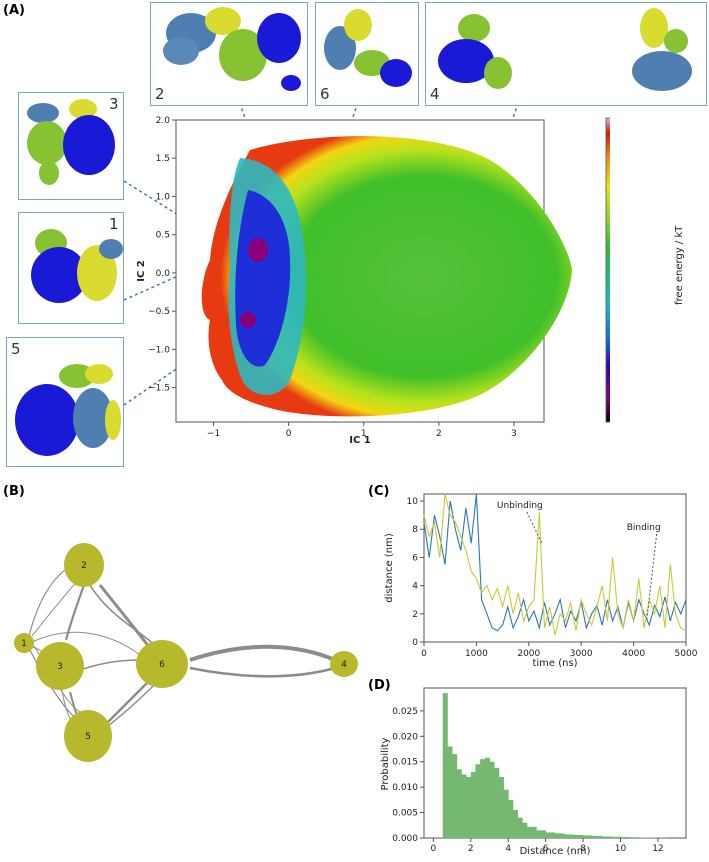 The height and width of the screenshot is (862, 709). What do you see at coordinates (360, 440) in the screenshot?
I see `map-xlabel: IC 1` at bounding box center [360, 440].